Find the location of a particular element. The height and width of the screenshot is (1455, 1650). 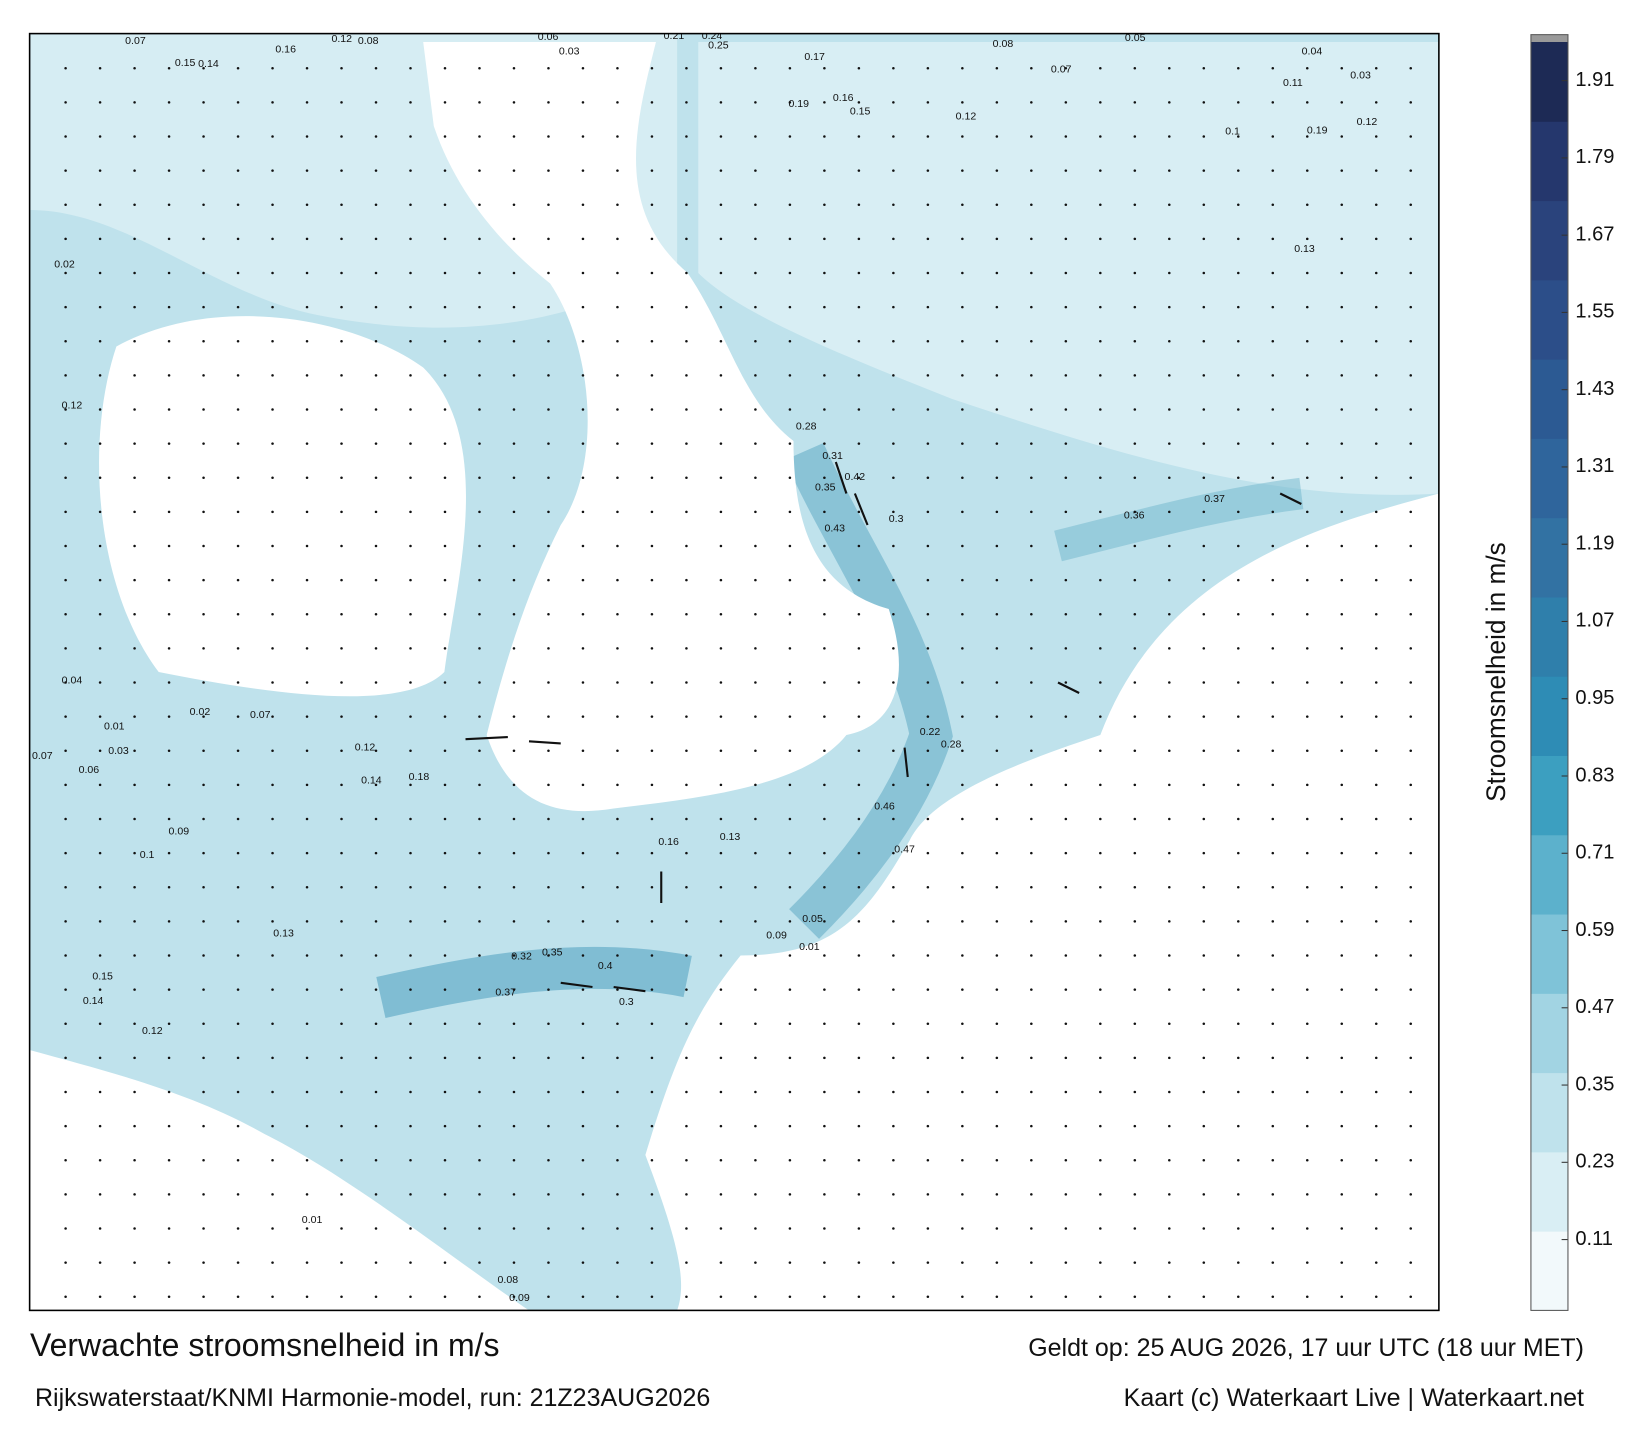

value-label: 0.08 is located at coordinates (1003, 44).